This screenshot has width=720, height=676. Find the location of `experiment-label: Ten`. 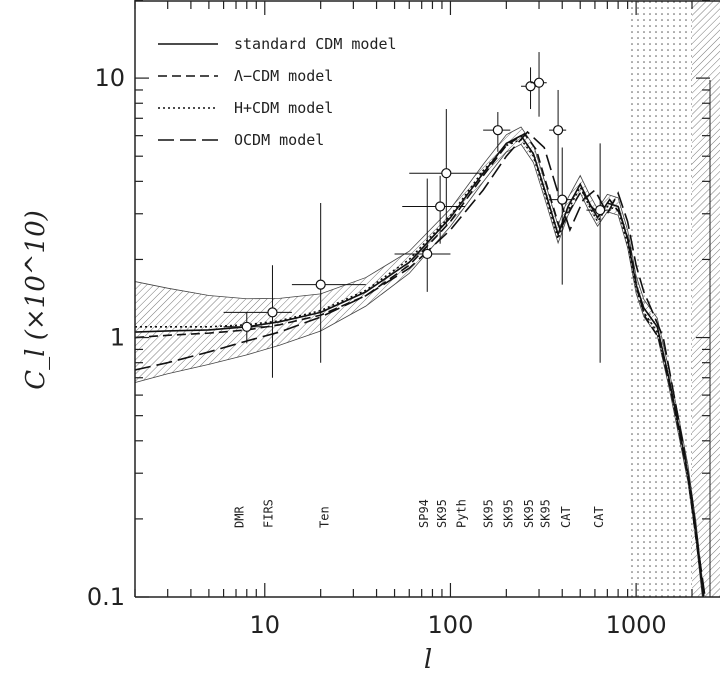

experiment-label: Ten is located at coordinates (325, 517).